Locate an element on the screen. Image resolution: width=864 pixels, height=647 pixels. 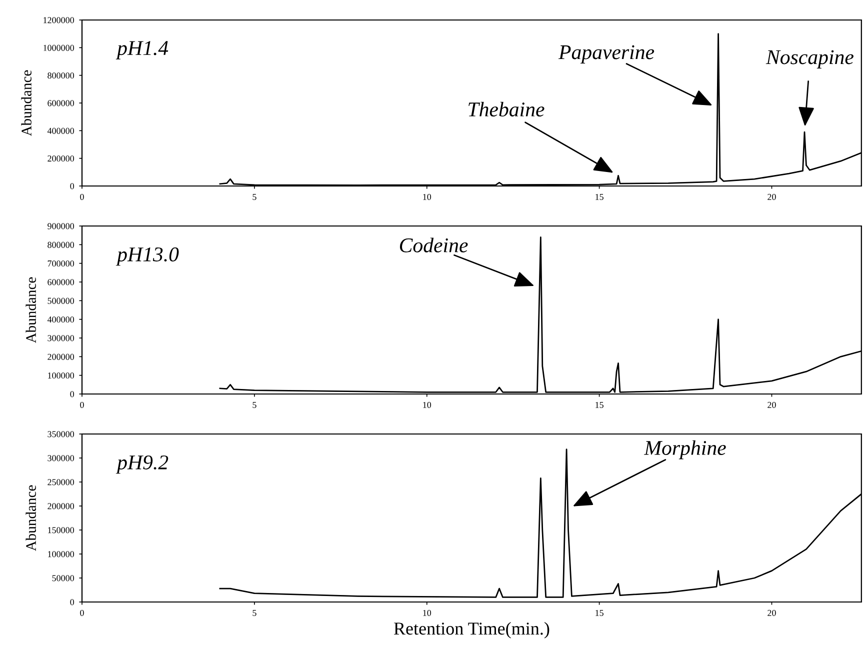
y-tick-label: 250000 is located at coordinates (61, 482).